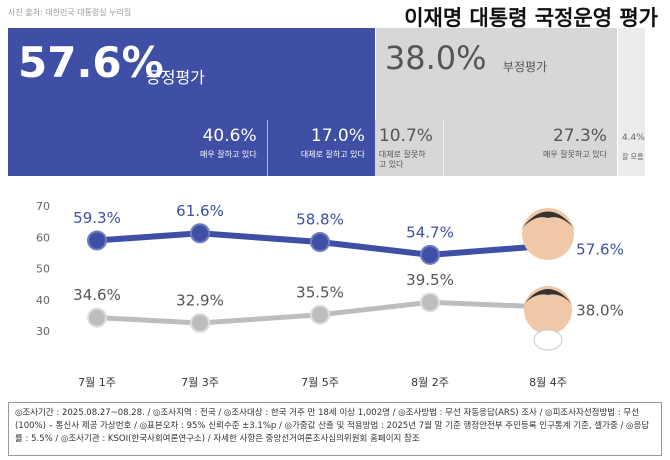  Describe the element at coordinates (97, 218) in the screenshot. I see `value-label: 59.3%` at that location.